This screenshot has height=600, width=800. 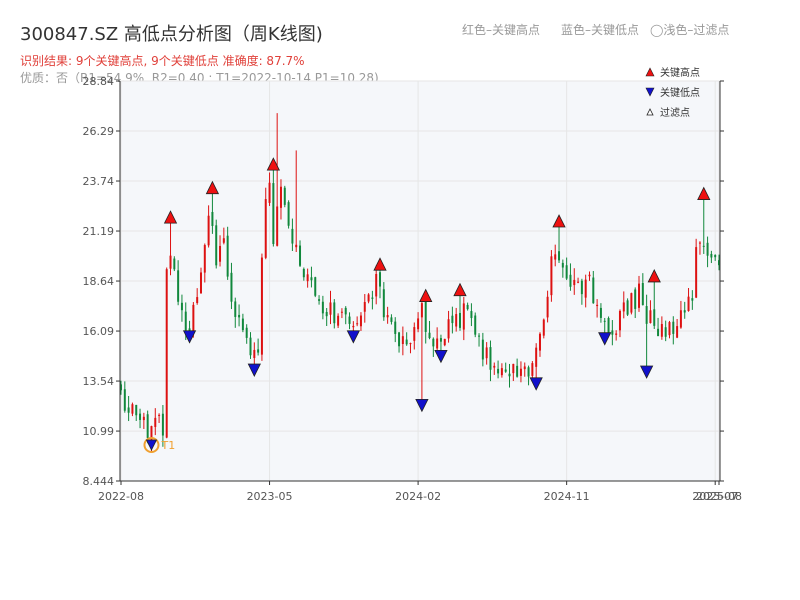 What do you see at coordinates (650, 112) in the screenshot?
I see `legend-filter-symbol` at bounding box center [650, 112].